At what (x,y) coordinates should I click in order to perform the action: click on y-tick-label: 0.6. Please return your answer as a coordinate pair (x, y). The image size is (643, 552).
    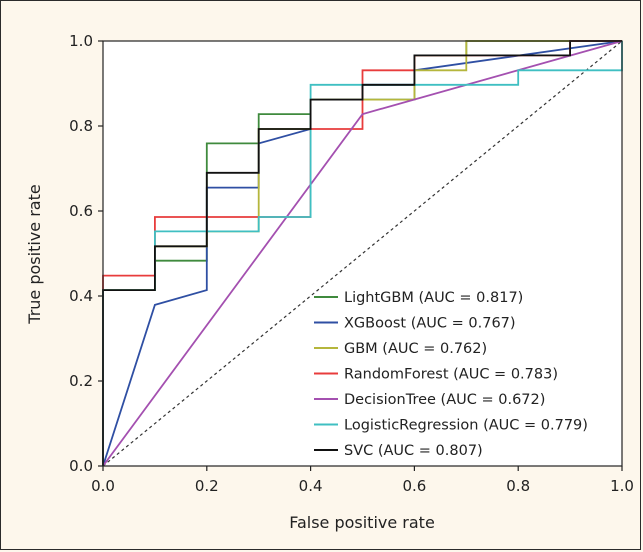
    Looking at the image, I should click on (81, 211).